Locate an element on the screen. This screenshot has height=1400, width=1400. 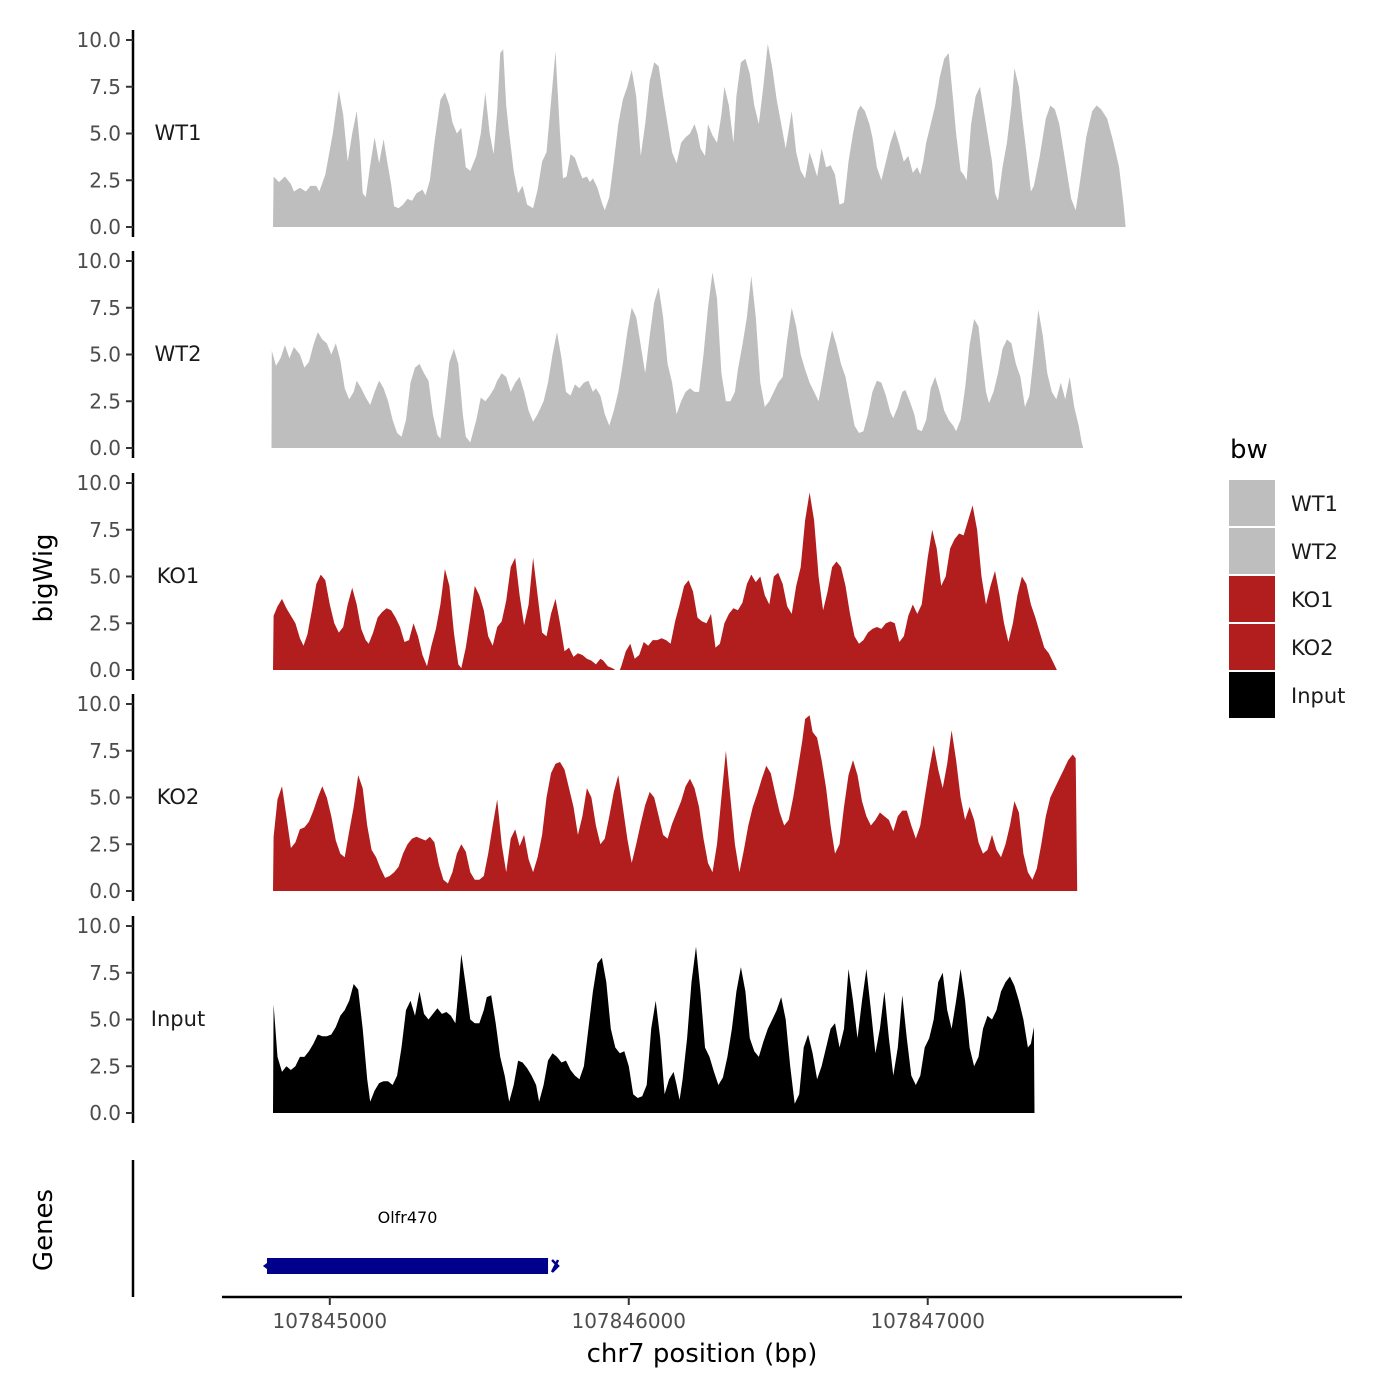
legend-label-ko2: KO2 is located at coordinates (1312, 648).